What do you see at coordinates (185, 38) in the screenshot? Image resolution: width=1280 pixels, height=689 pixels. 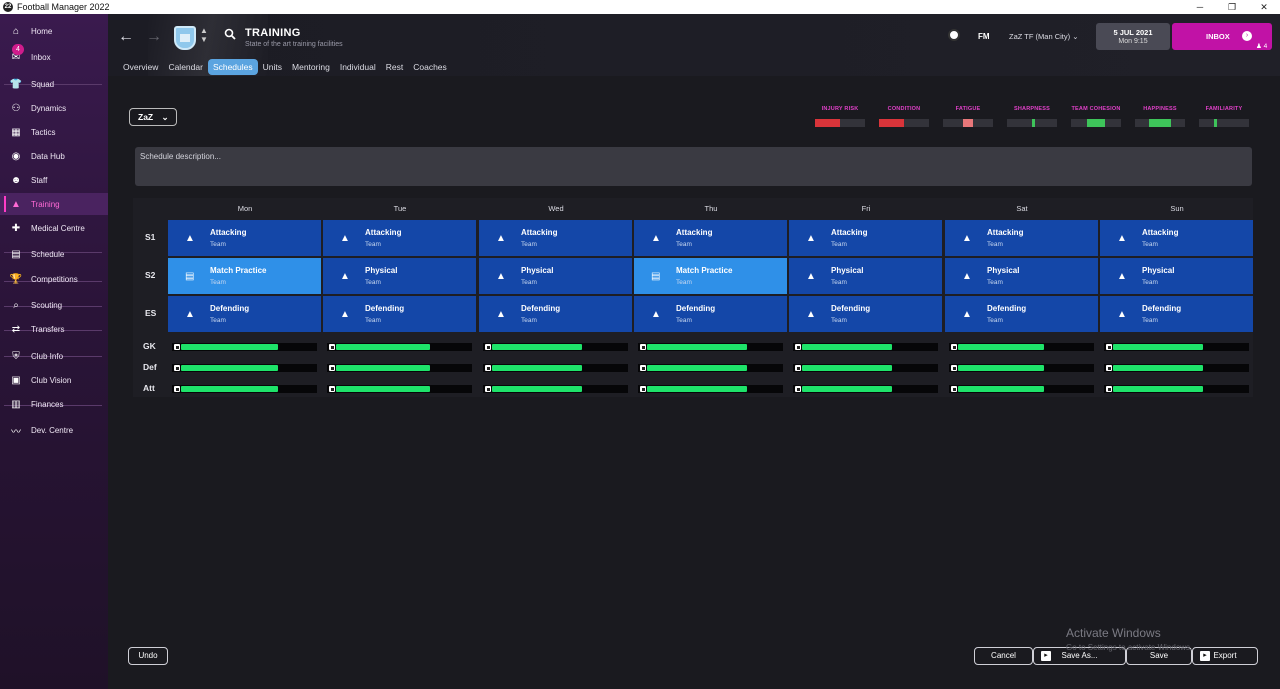 I see `club-badge-icon` at bounding box center [185, 38].